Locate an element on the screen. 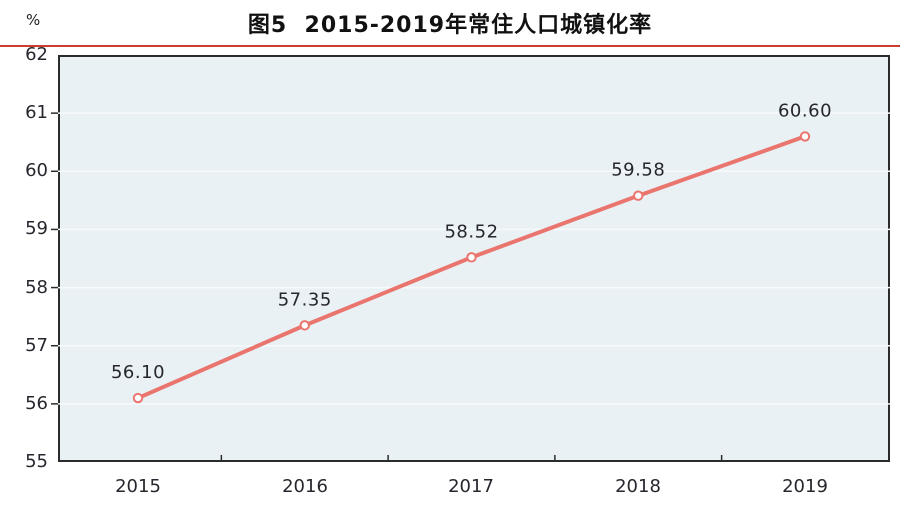  data-point-label: 59.58 is located at coordinates (638, 170).